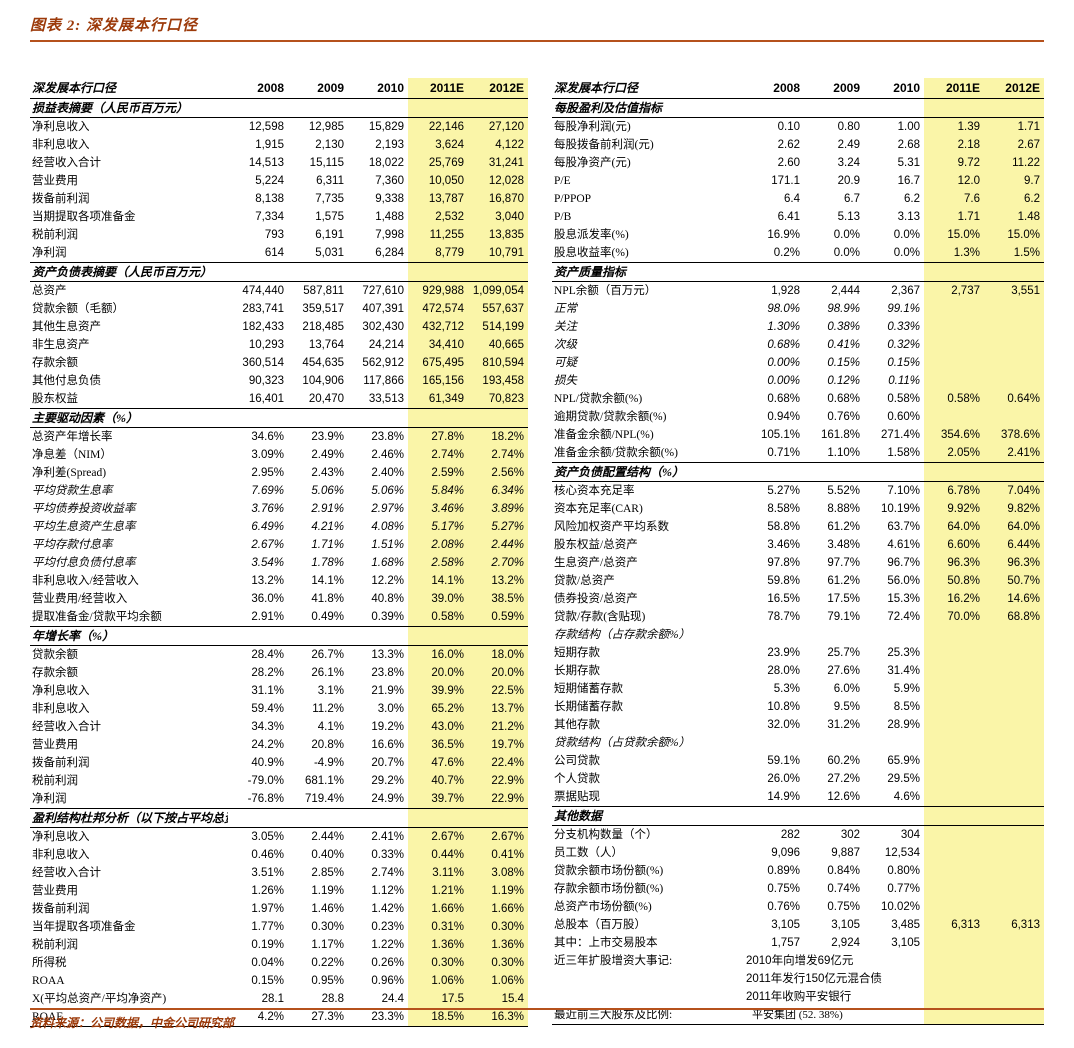 Image resolution: width=1074 pixels, height=1048 pixels. Describe the element at coordinates (954, 689) in the screenshot. I see `cell-2011e` at that location.